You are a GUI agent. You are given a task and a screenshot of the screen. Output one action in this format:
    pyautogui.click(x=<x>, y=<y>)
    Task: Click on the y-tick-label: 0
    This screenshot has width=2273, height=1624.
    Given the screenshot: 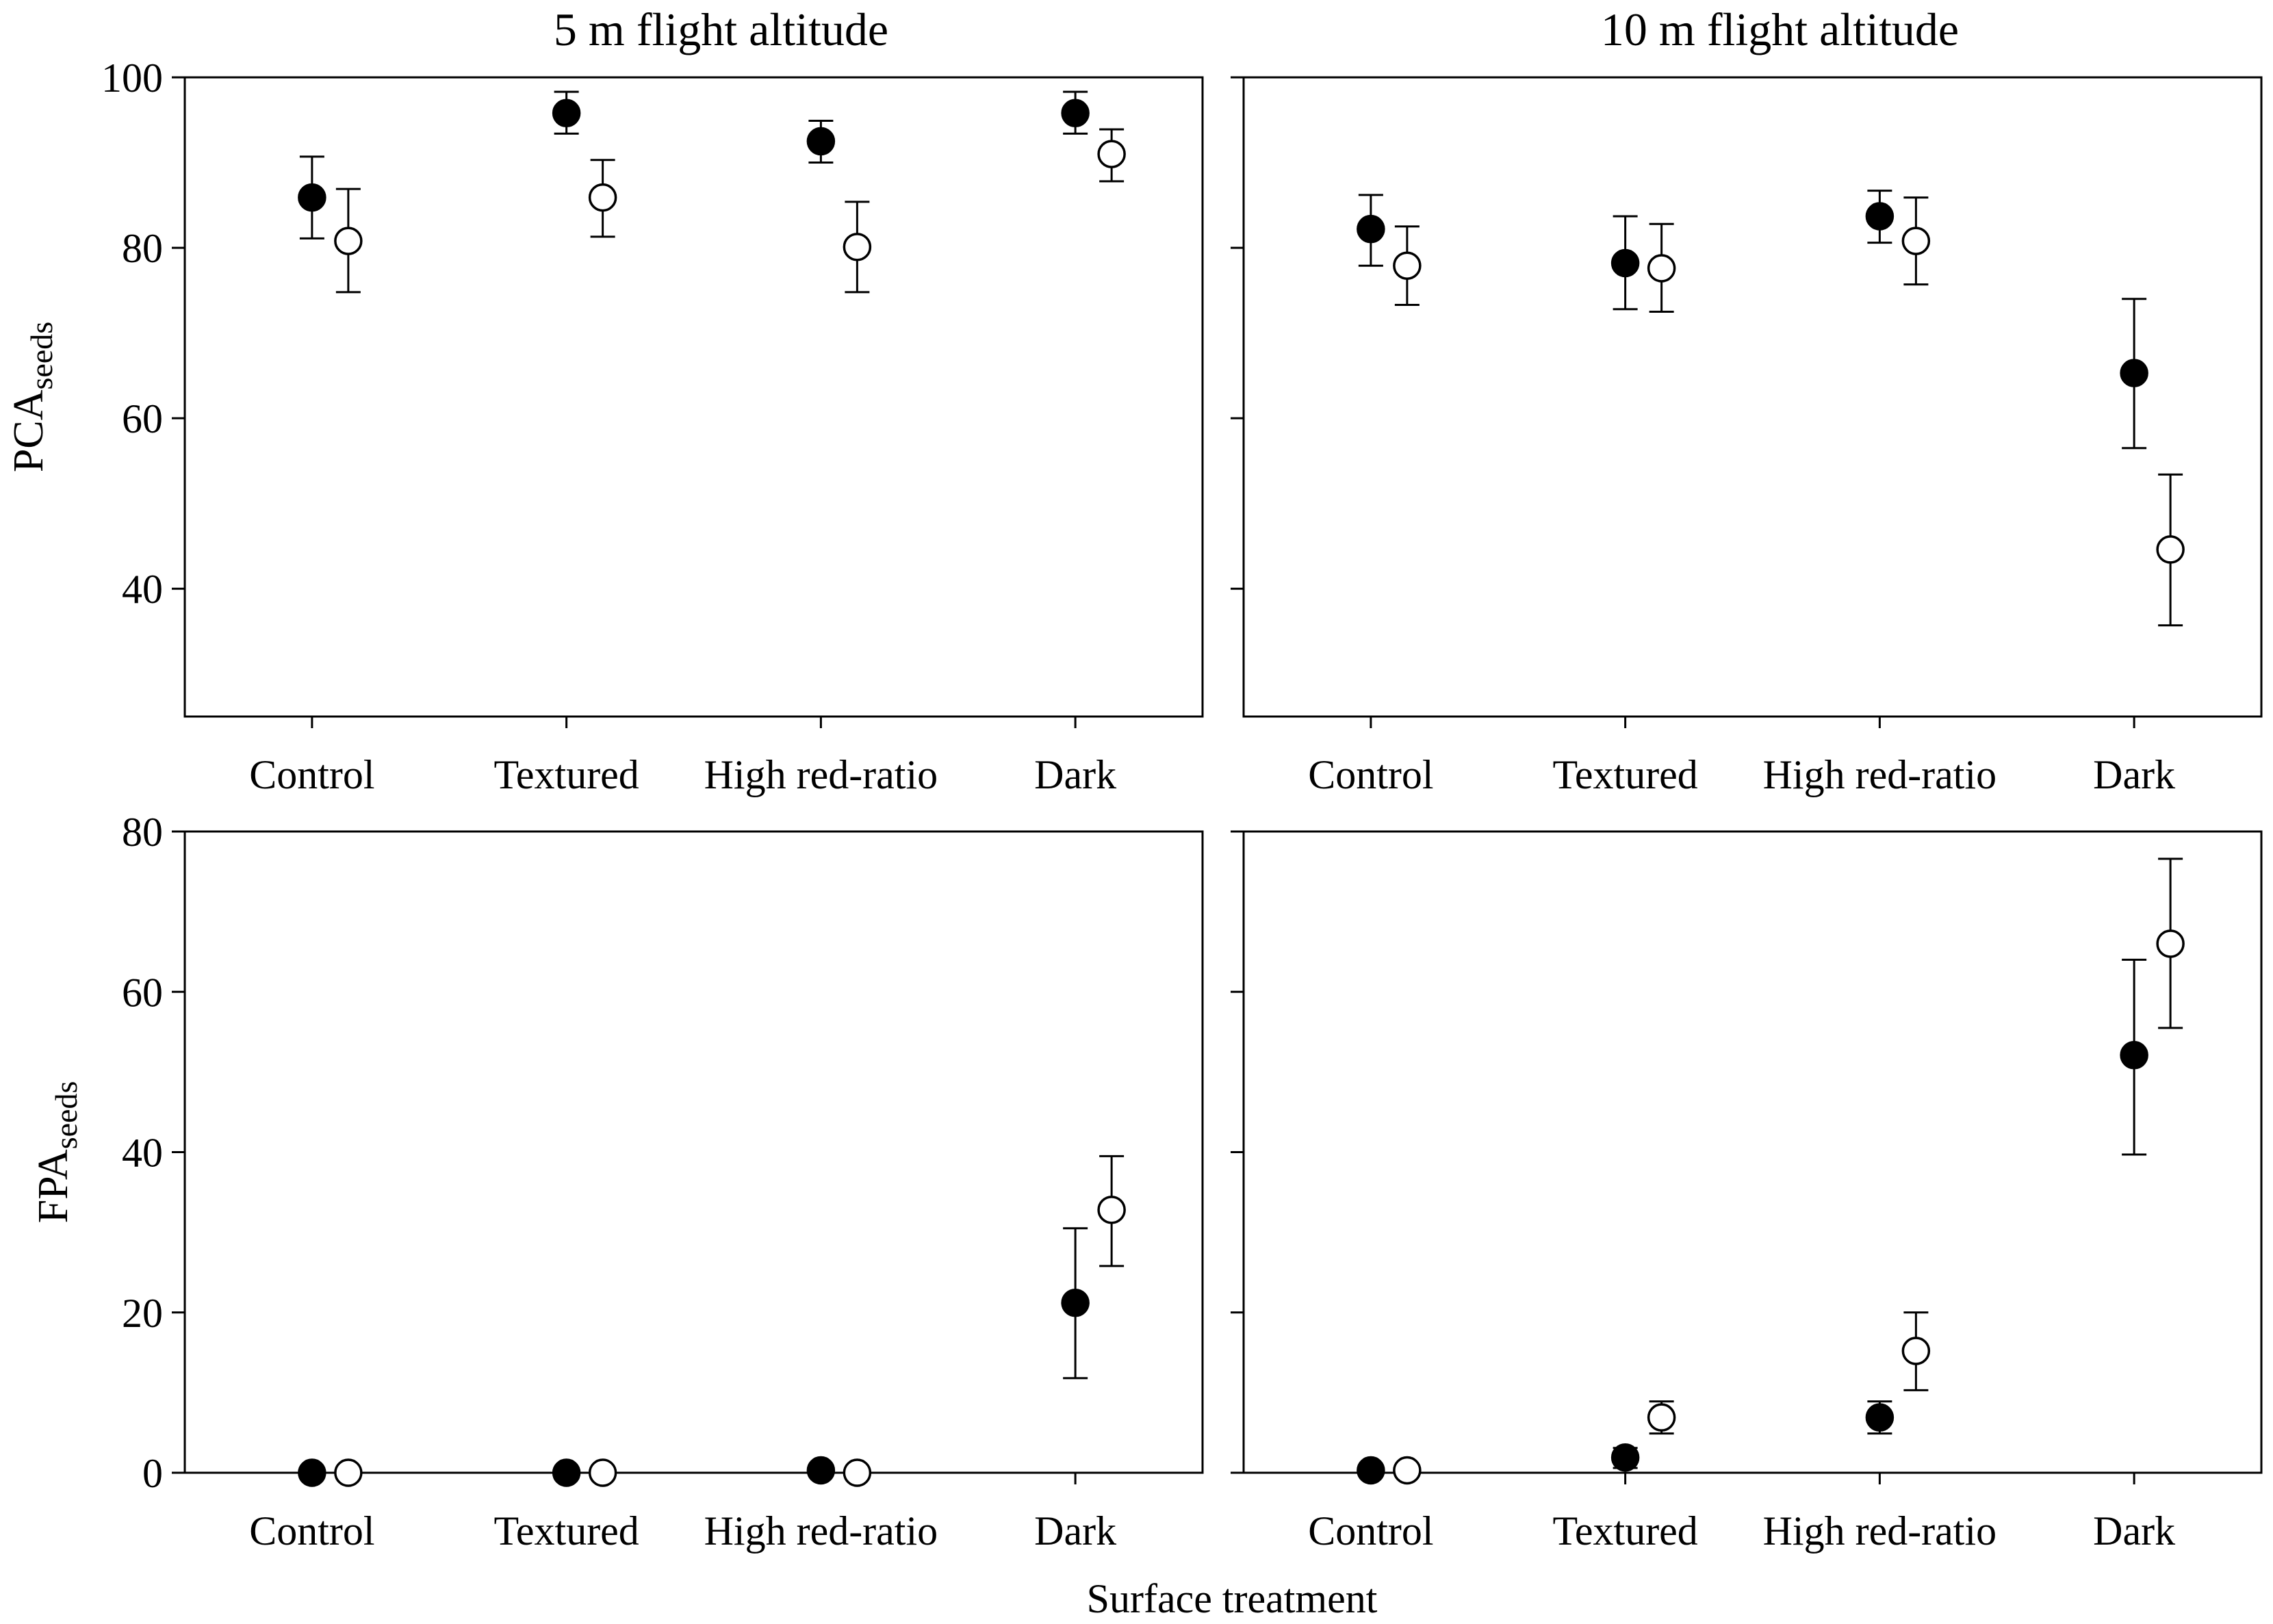 What is the action you would take?
    pyautogui.click(x=152, y=1473)
    